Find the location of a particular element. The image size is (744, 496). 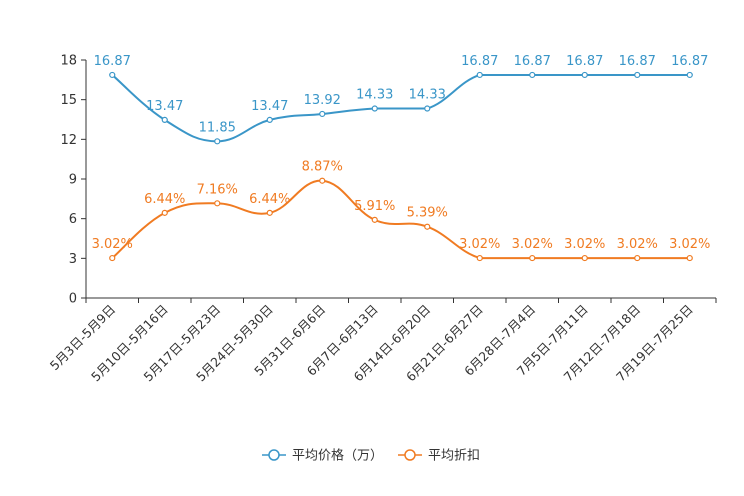

legend-label: 平均价格（万） is located at coordinates (337, 456).